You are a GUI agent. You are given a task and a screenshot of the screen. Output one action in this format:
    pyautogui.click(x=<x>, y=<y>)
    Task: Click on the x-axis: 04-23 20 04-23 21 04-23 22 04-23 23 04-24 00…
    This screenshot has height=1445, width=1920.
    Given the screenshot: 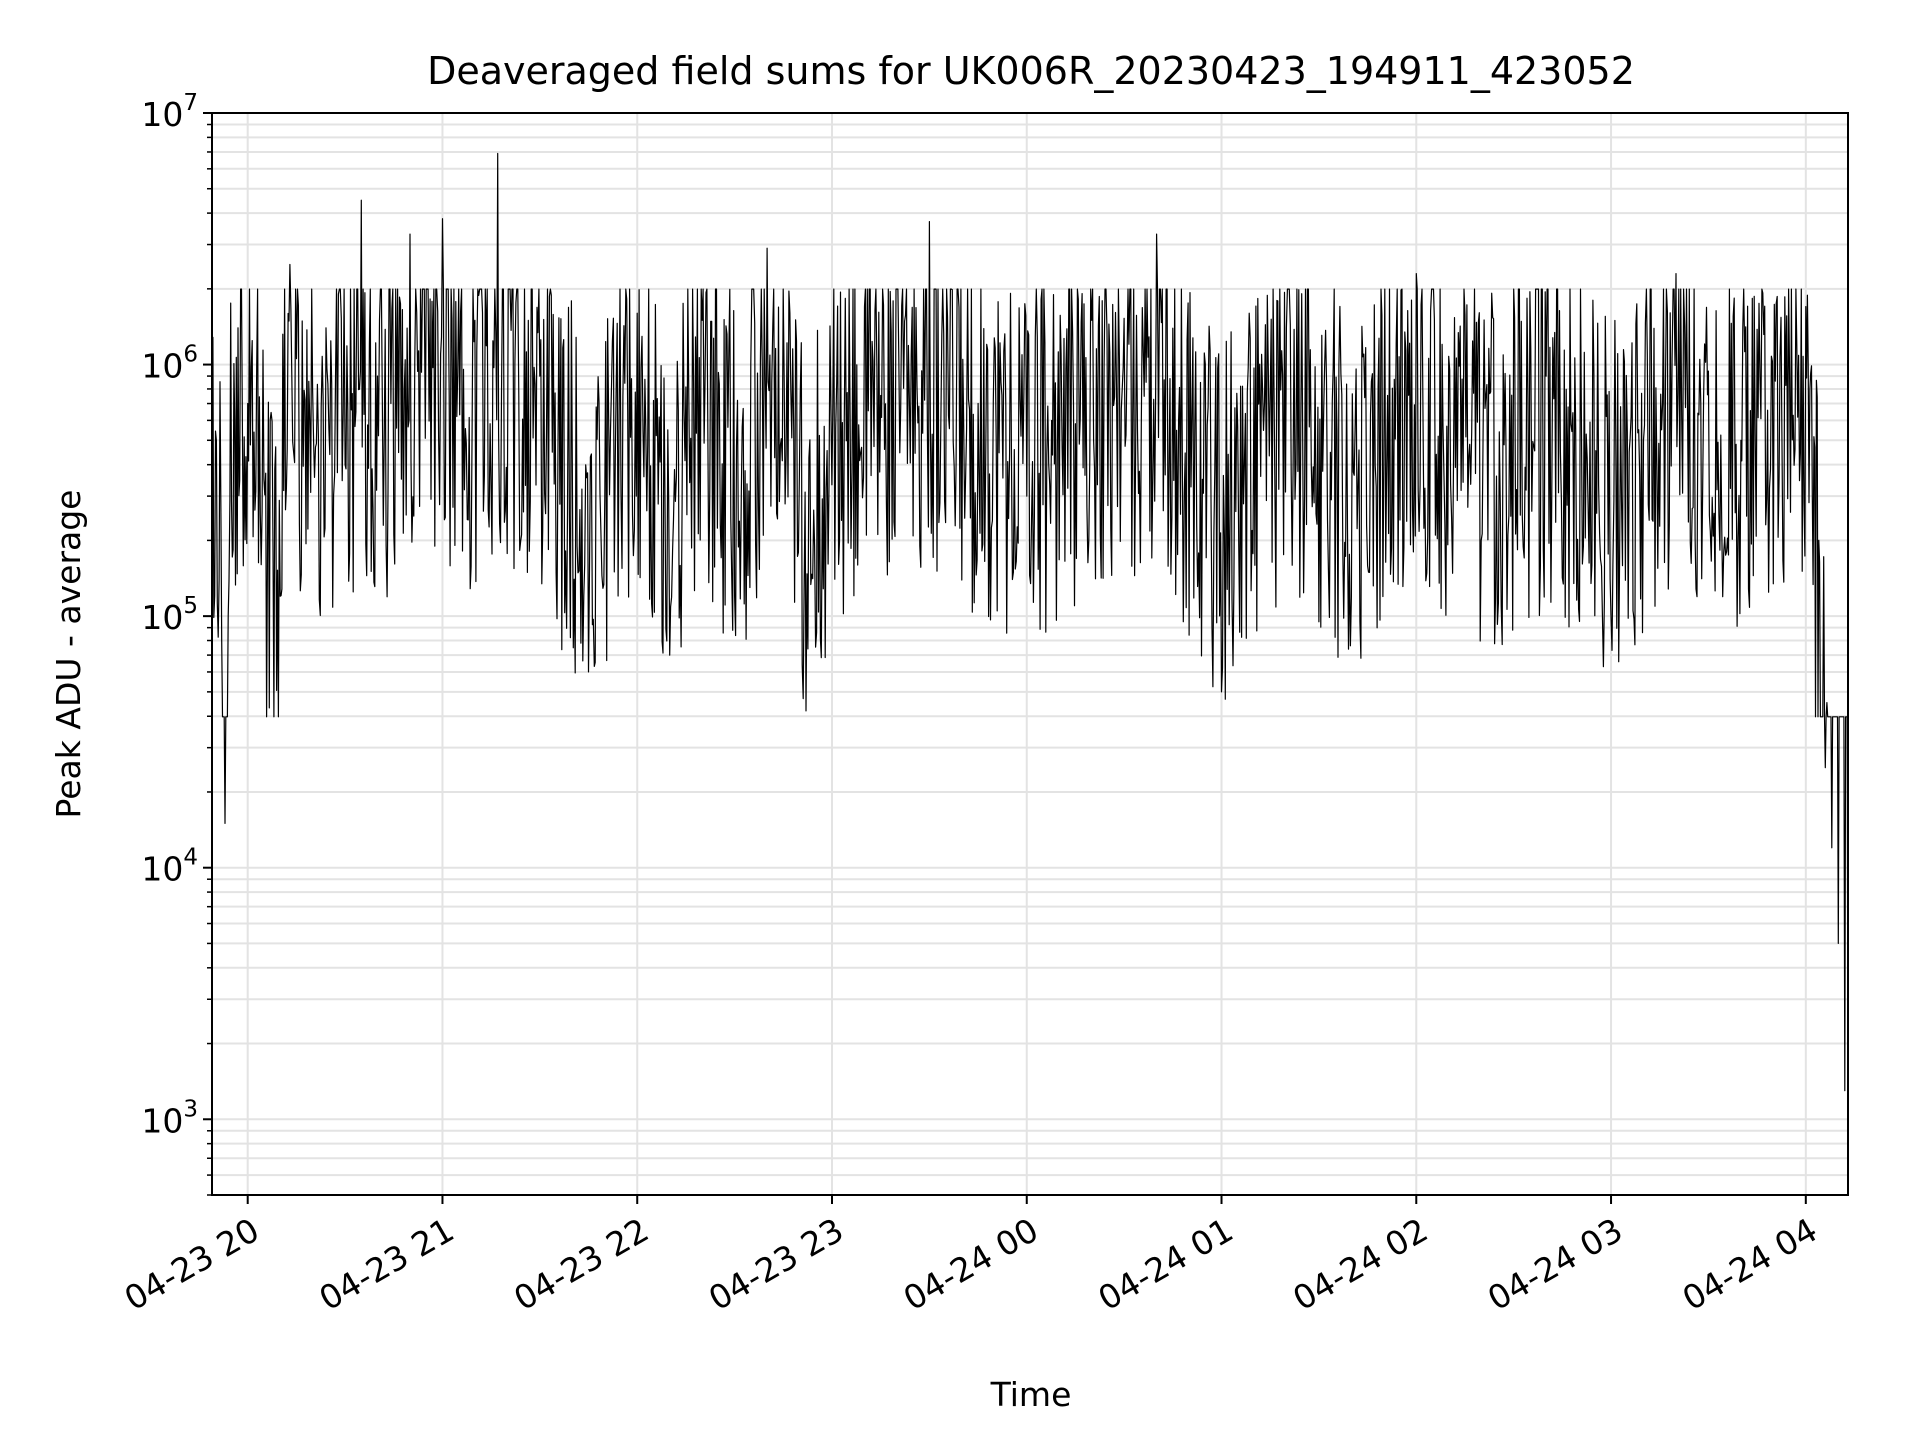 What is the action you would take?
    pyautogui.click(x=971, y=1256)
    